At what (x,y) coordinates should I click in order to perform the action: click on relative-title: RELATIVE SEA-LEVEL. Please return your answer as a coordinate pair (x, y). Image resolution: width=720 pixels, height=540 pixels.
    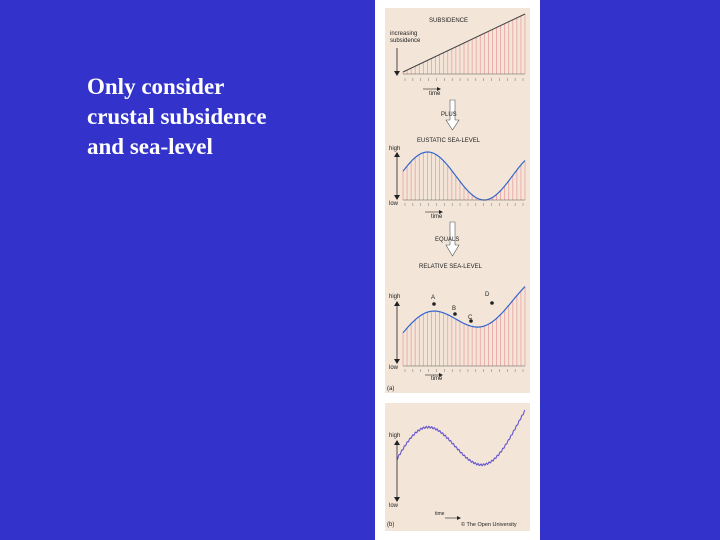
    Looking at the image, I should click on (451, 267).